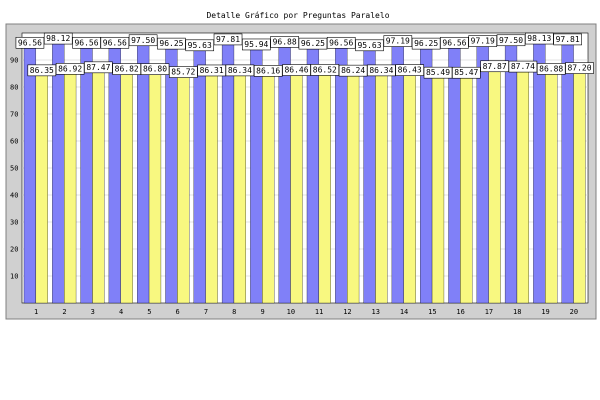  I want to click on x-tick-label: 11, so click(319, 312).